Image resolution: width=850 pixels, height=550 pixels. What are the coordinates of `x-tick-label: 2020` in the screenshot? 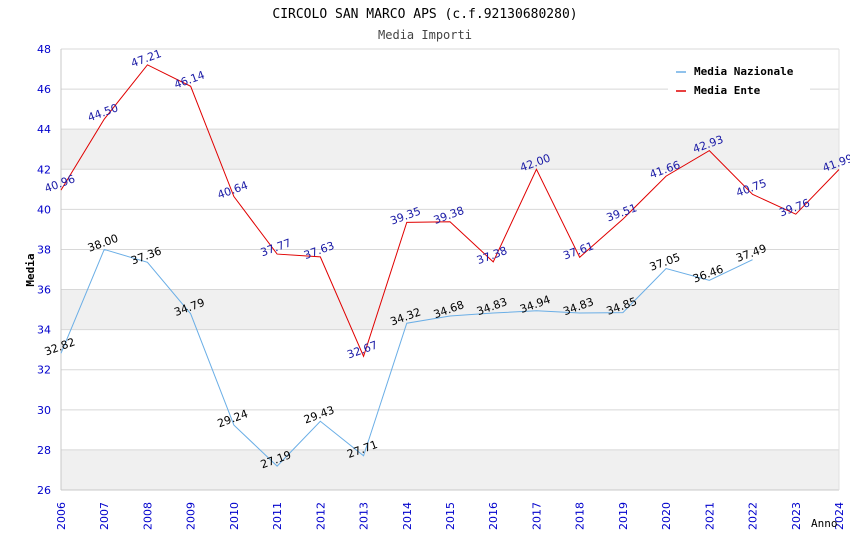 It's located at (666, 516).